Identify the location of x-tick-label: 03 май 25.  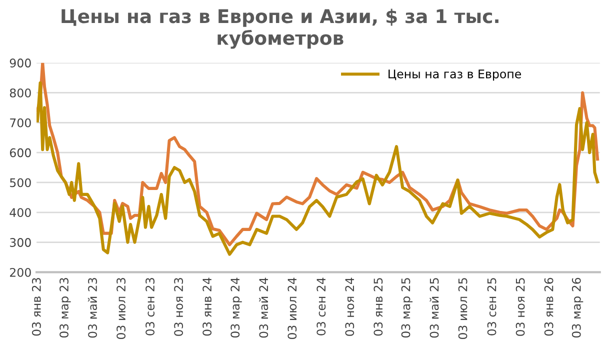
(434, 308).